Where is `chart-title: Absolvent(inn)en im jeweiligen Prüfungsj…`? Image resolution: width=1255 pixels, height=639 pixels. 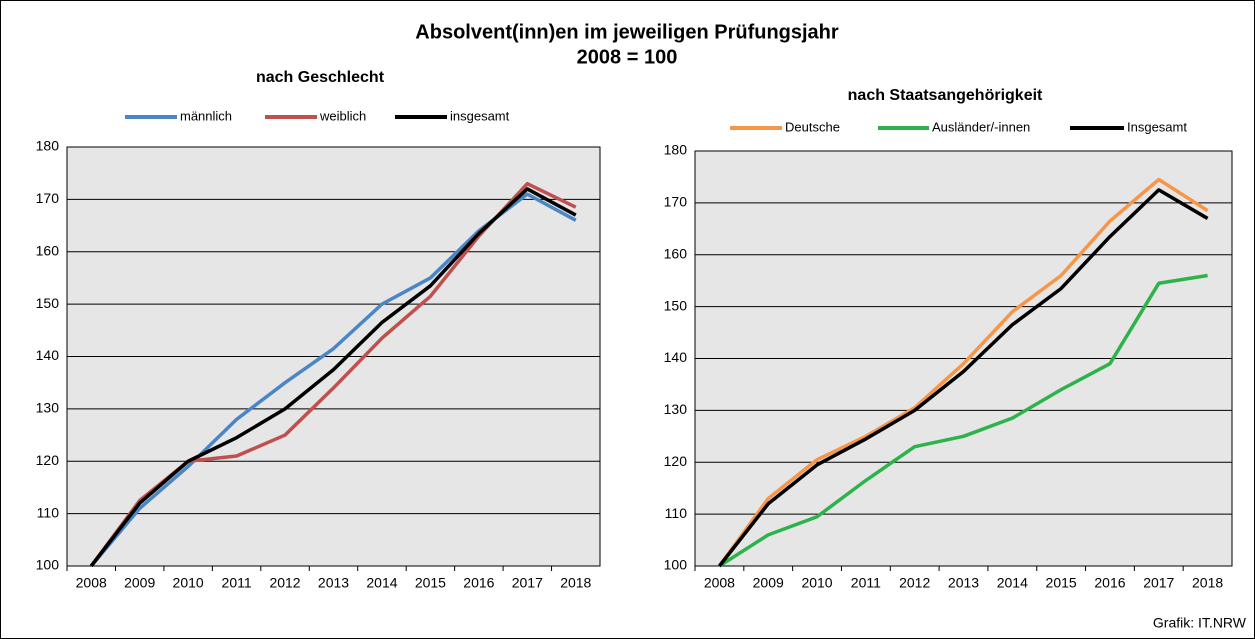
chart-title: Absolvent(inn)en im jeweiligen Prüfungsj… is located at coordinates (627, 32).